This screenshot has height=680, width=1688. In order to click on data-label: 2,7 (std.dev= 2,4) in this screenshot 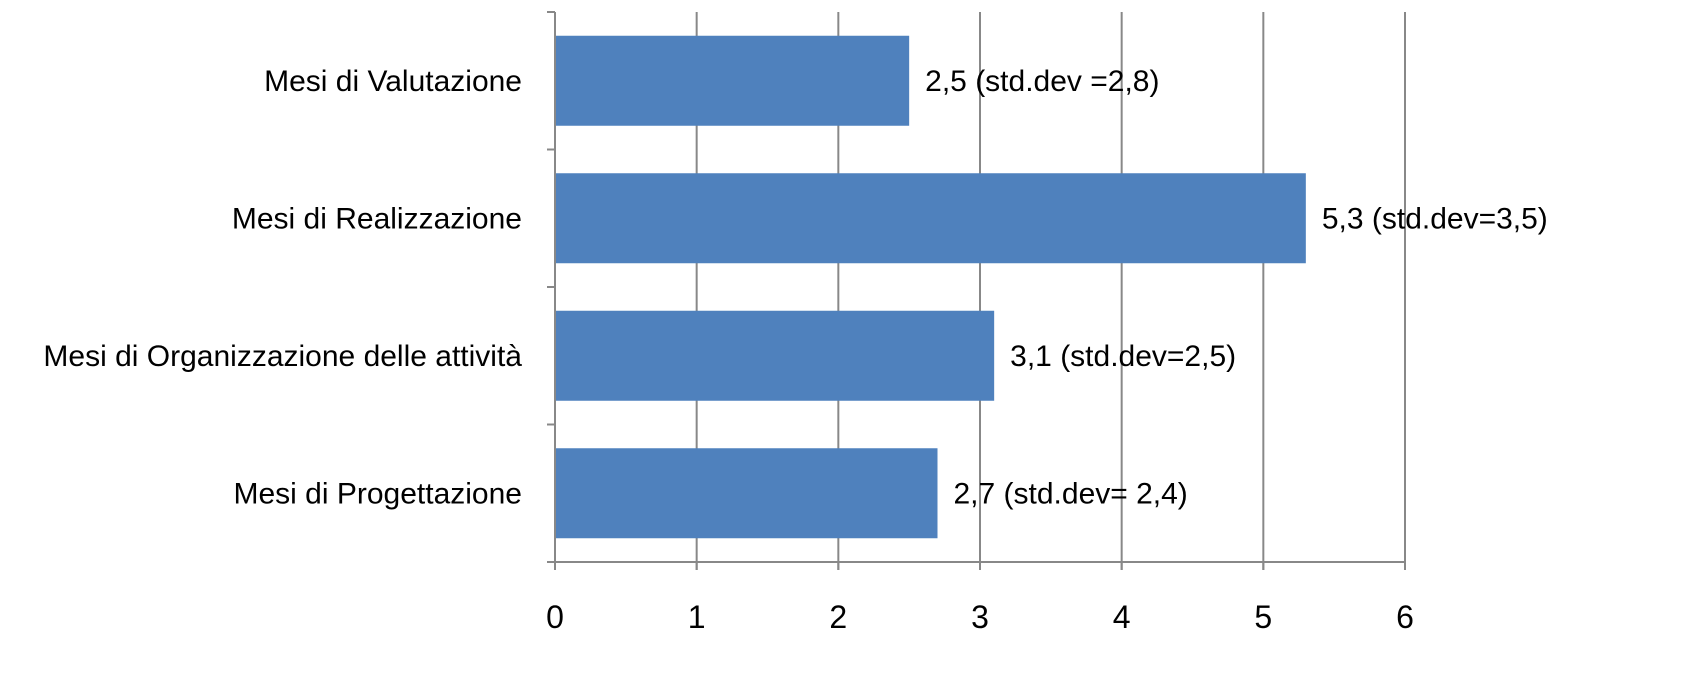, I will do `click(1071, 493)`.